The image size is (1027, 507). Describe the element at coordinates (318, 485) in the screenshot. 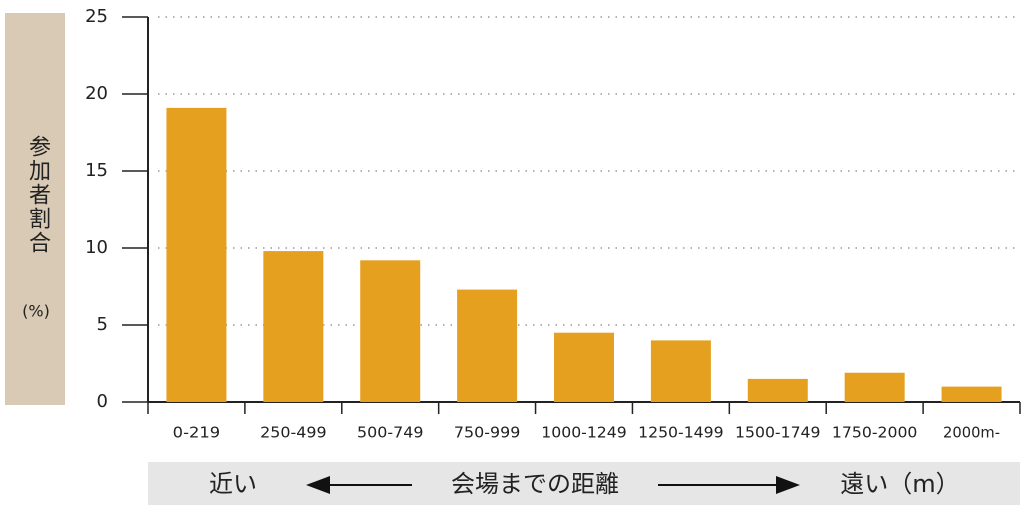

I see `arrow-left-head` at that location.